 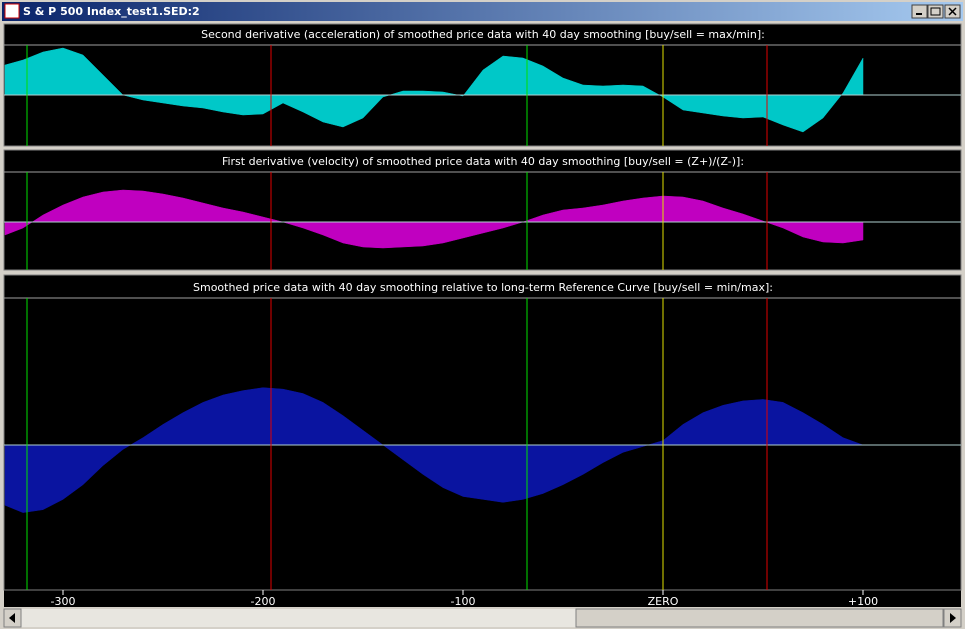 What do you see at coordinates (111, 11) in the screenshot?
I see `window-title: S & P 500 Index_test1.SED:2` at bounding box center [111, 11].